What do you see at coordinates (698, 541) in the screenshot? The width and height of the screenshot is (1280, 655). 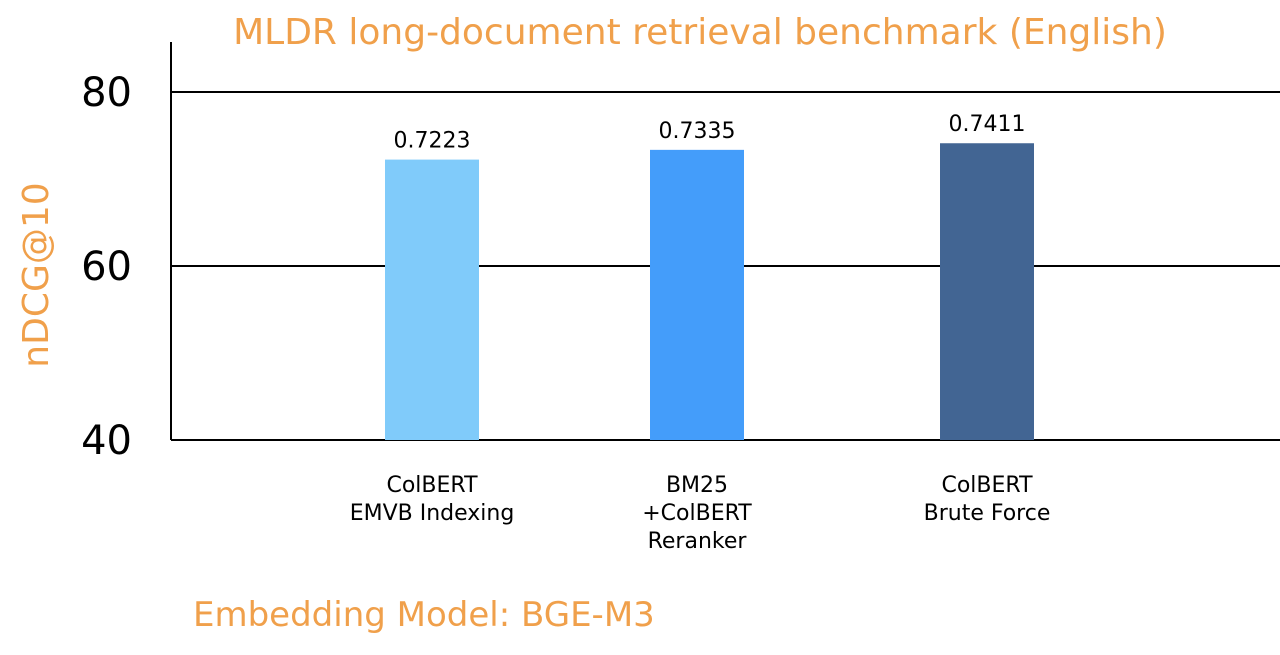 I see `category-label: Reranker` at bounding box center [698, 541].